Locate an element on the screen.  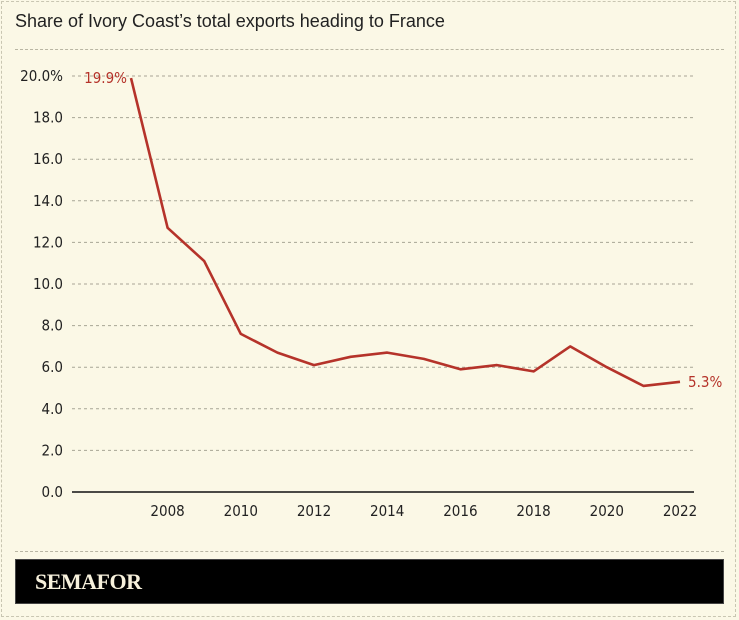
footer-divider is located at coordinates (369, 551).